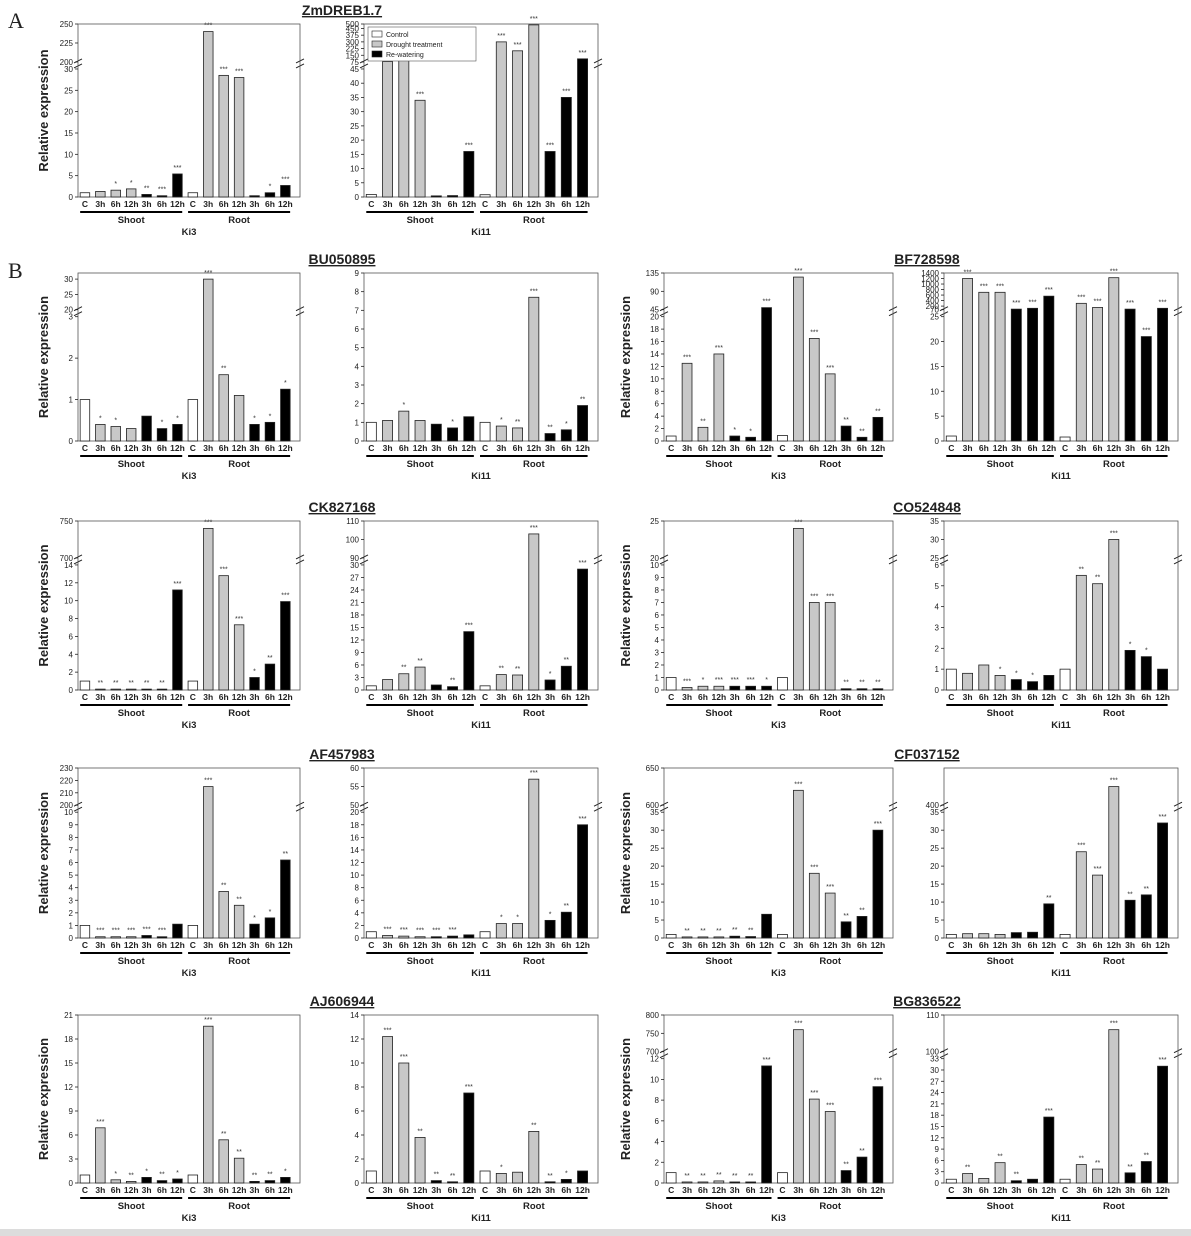  What do you see at coordinates (657, 677) in the screenshot?
I see `y-tick-label: 1` at bounding box center [657, 677].